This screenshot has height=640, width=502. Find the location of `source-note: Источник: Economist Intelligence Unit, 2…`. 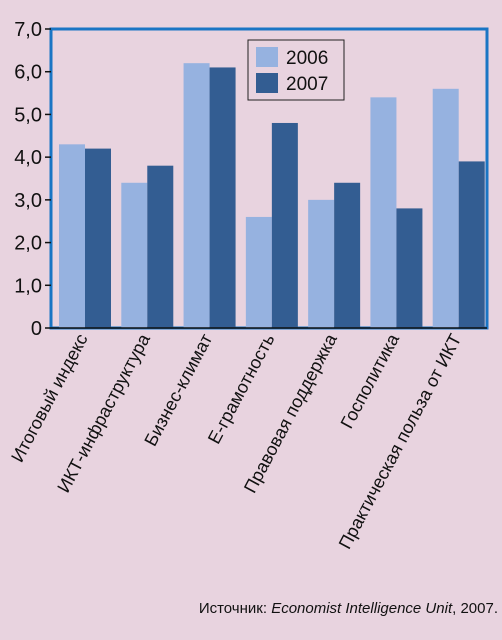

source-note: Источник: Economist Intelligence Unit, 2… is located at coordinates (348, 608).